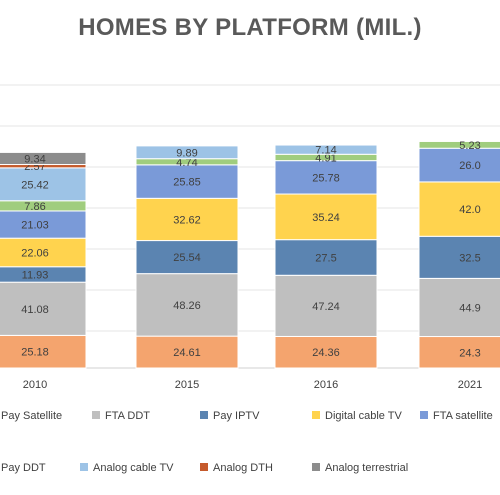 This screenshot has width=500, height=495. I want to click on legend-label-analog-dth: Analog DTH, so click(243, 468).